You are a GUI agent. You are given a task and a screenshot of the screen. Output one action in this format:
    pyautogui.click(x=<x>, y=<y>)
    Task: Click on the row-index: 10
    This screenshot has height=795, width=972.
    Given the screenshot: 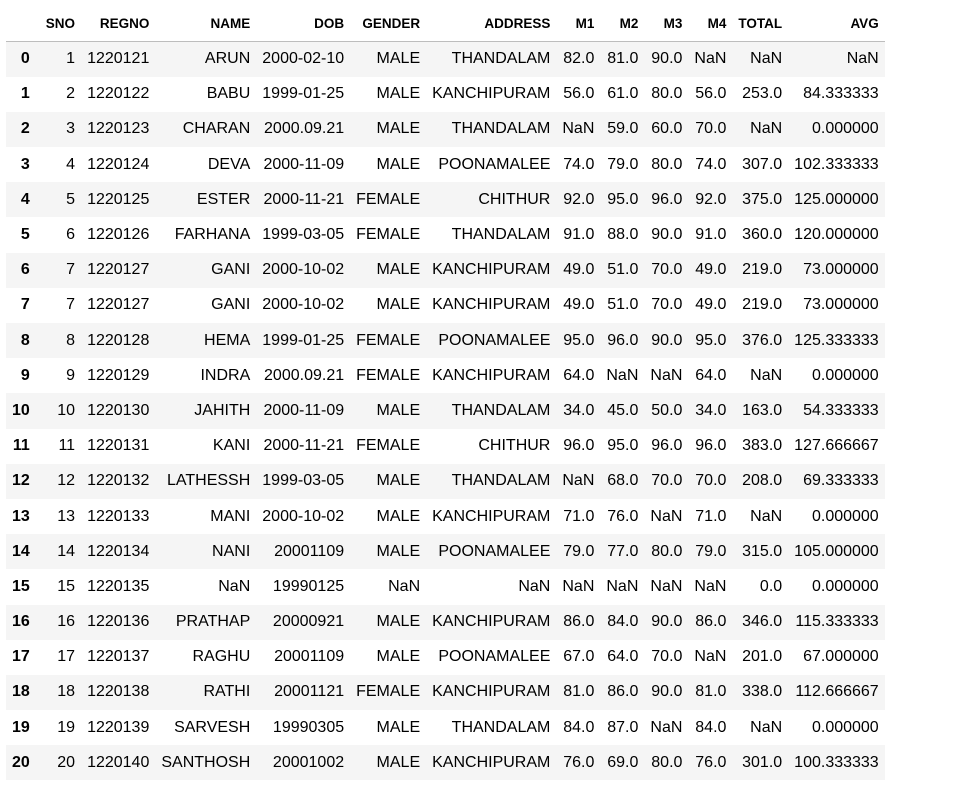 What is the action you would take?
    pyautogui.click(x=21, y=410)
    